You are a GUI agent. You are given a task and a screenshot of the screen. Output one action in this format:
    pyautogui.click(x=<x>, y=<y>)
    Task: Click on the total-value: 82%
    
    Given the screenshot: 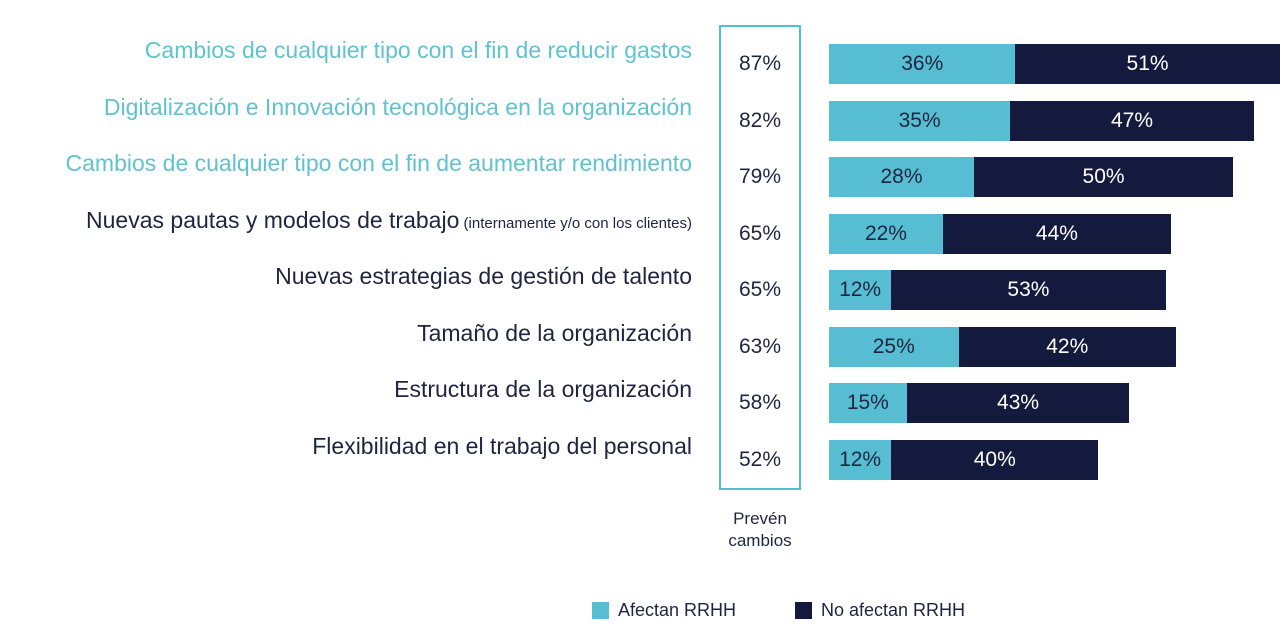 What is the action you would take?
    pyautogui.click(x=760, y=120)
    